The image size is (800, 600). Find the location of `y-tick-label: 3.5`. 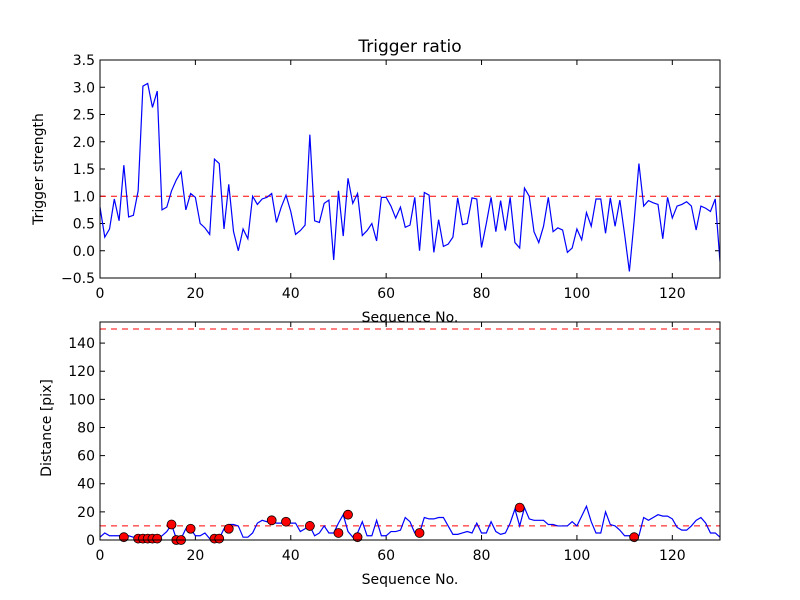

y-tick-label: 3.5 is located at coordinates (84, 61).